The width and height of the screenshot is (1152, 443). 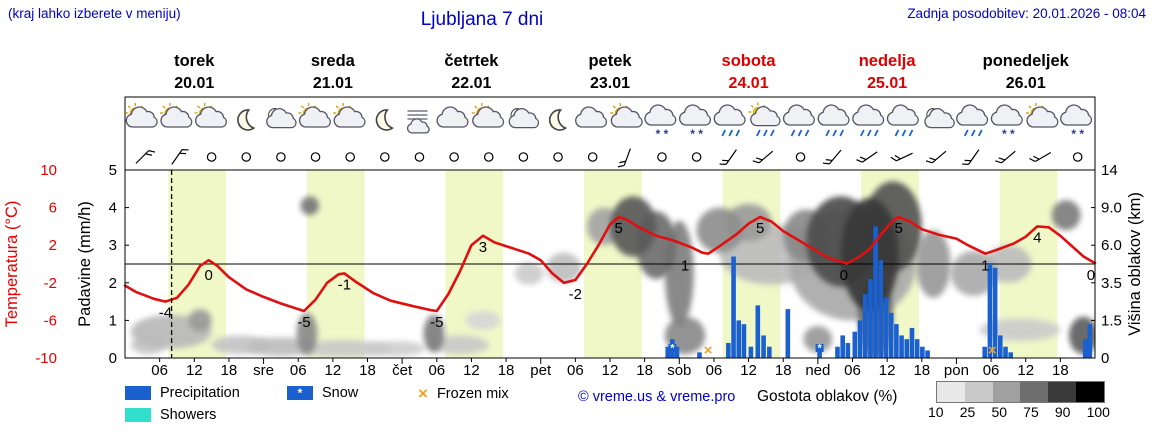 I want to click on temp-point-label: 5, so click(x=618, y=228).